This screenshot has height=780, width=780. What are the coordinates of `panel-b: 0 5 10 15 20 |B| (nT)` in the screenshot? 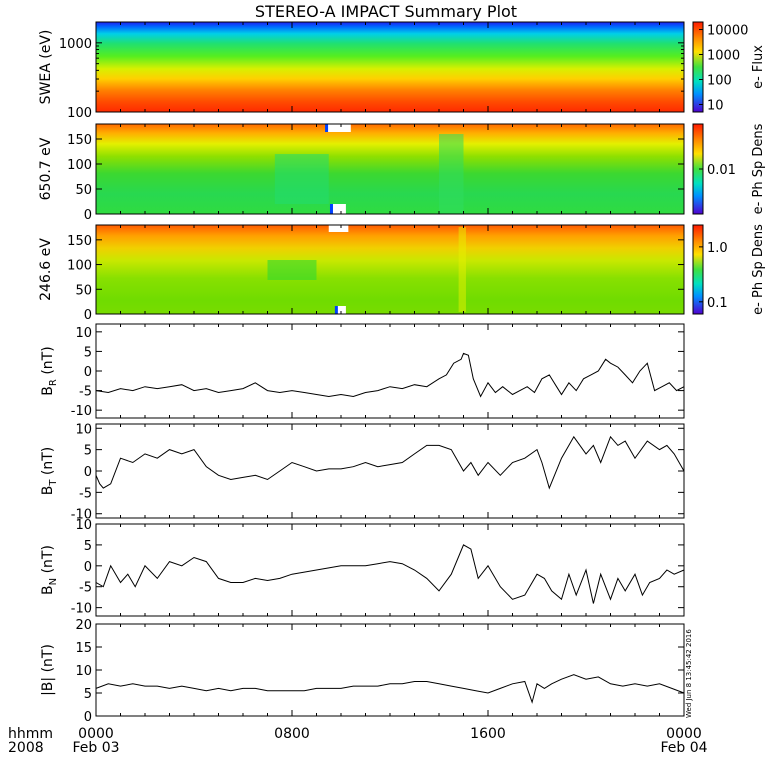 It's located at (362, 671).